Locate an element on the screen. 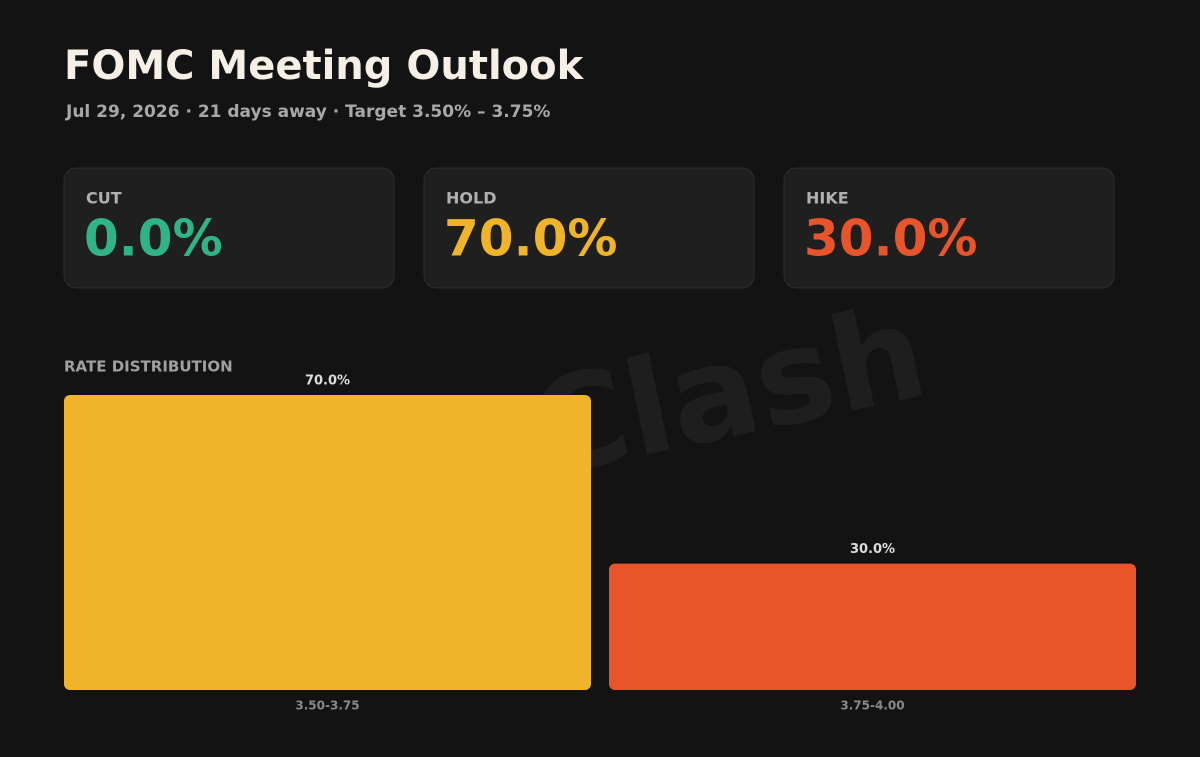 This screenshot has width=1200, height=757. bar is located at coordinates (872, 626).